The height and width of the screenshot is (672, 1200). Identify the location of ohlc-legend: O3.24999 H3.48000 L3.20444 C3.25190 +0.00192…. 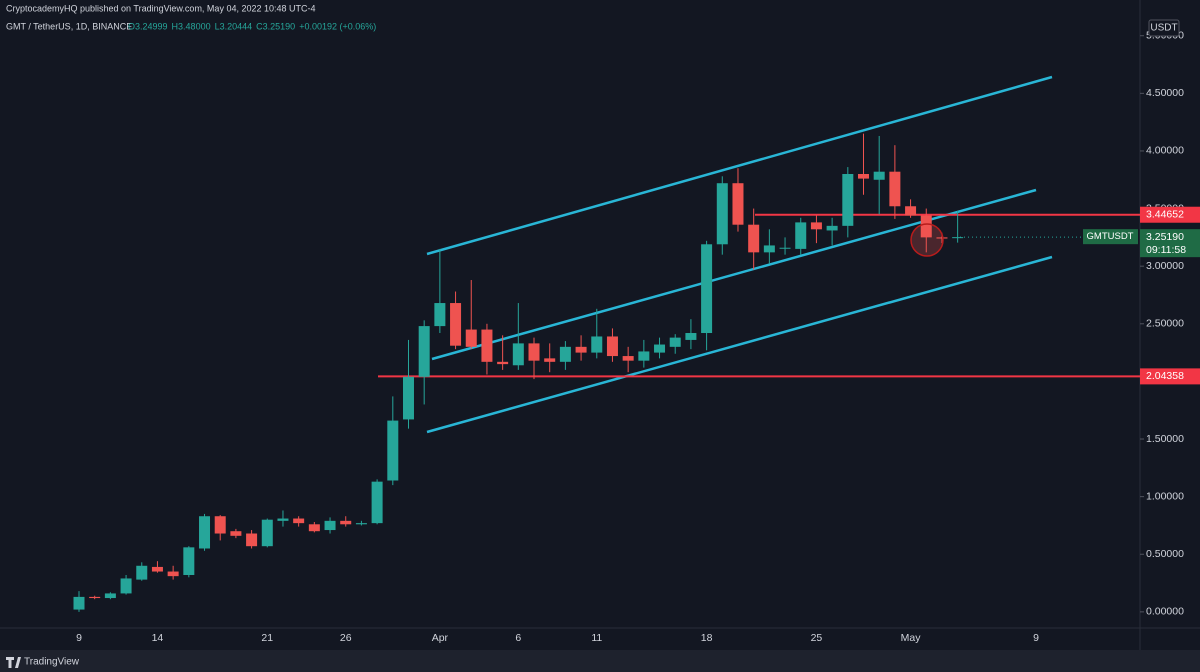
(252, 26).